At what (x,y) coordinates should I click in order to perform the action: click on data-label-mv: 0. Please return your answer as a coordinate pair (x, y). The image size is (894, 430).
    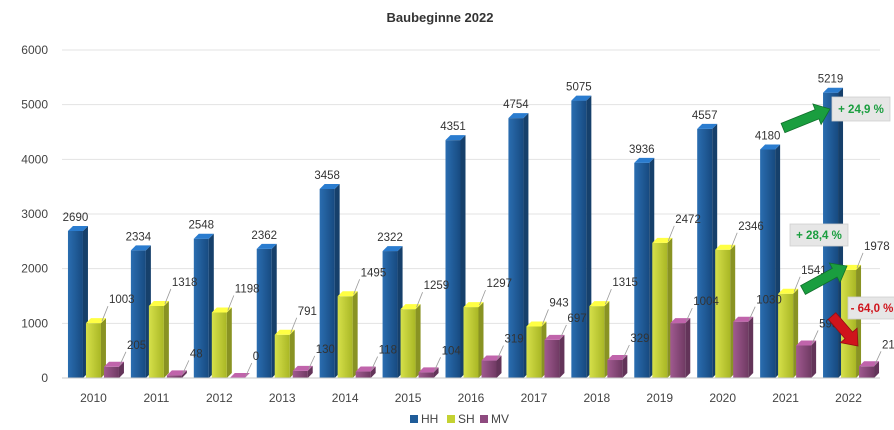
    Looking at the image, I should click on (256, 357).